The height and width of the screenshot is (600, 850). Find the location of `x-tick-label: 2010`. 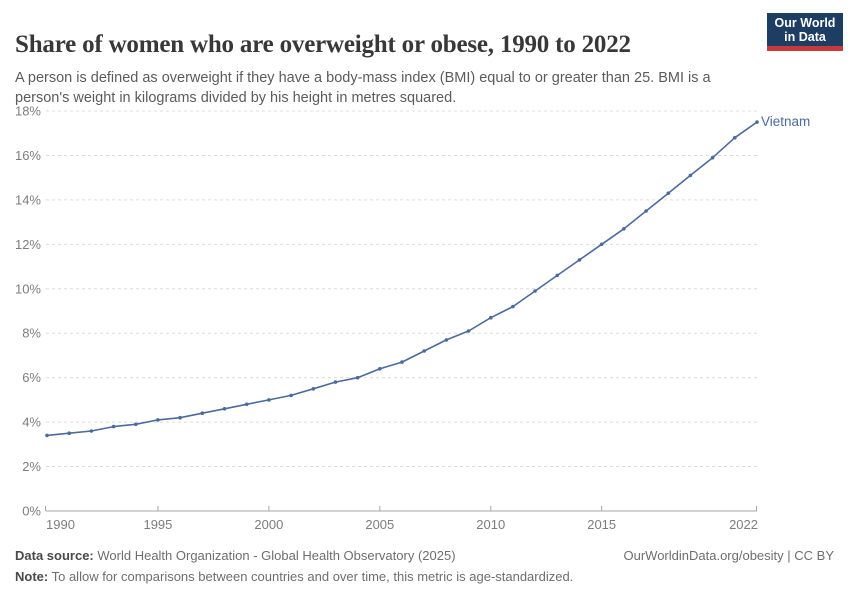

x-tick-label: 2010 is located at coordinates (490, 524).